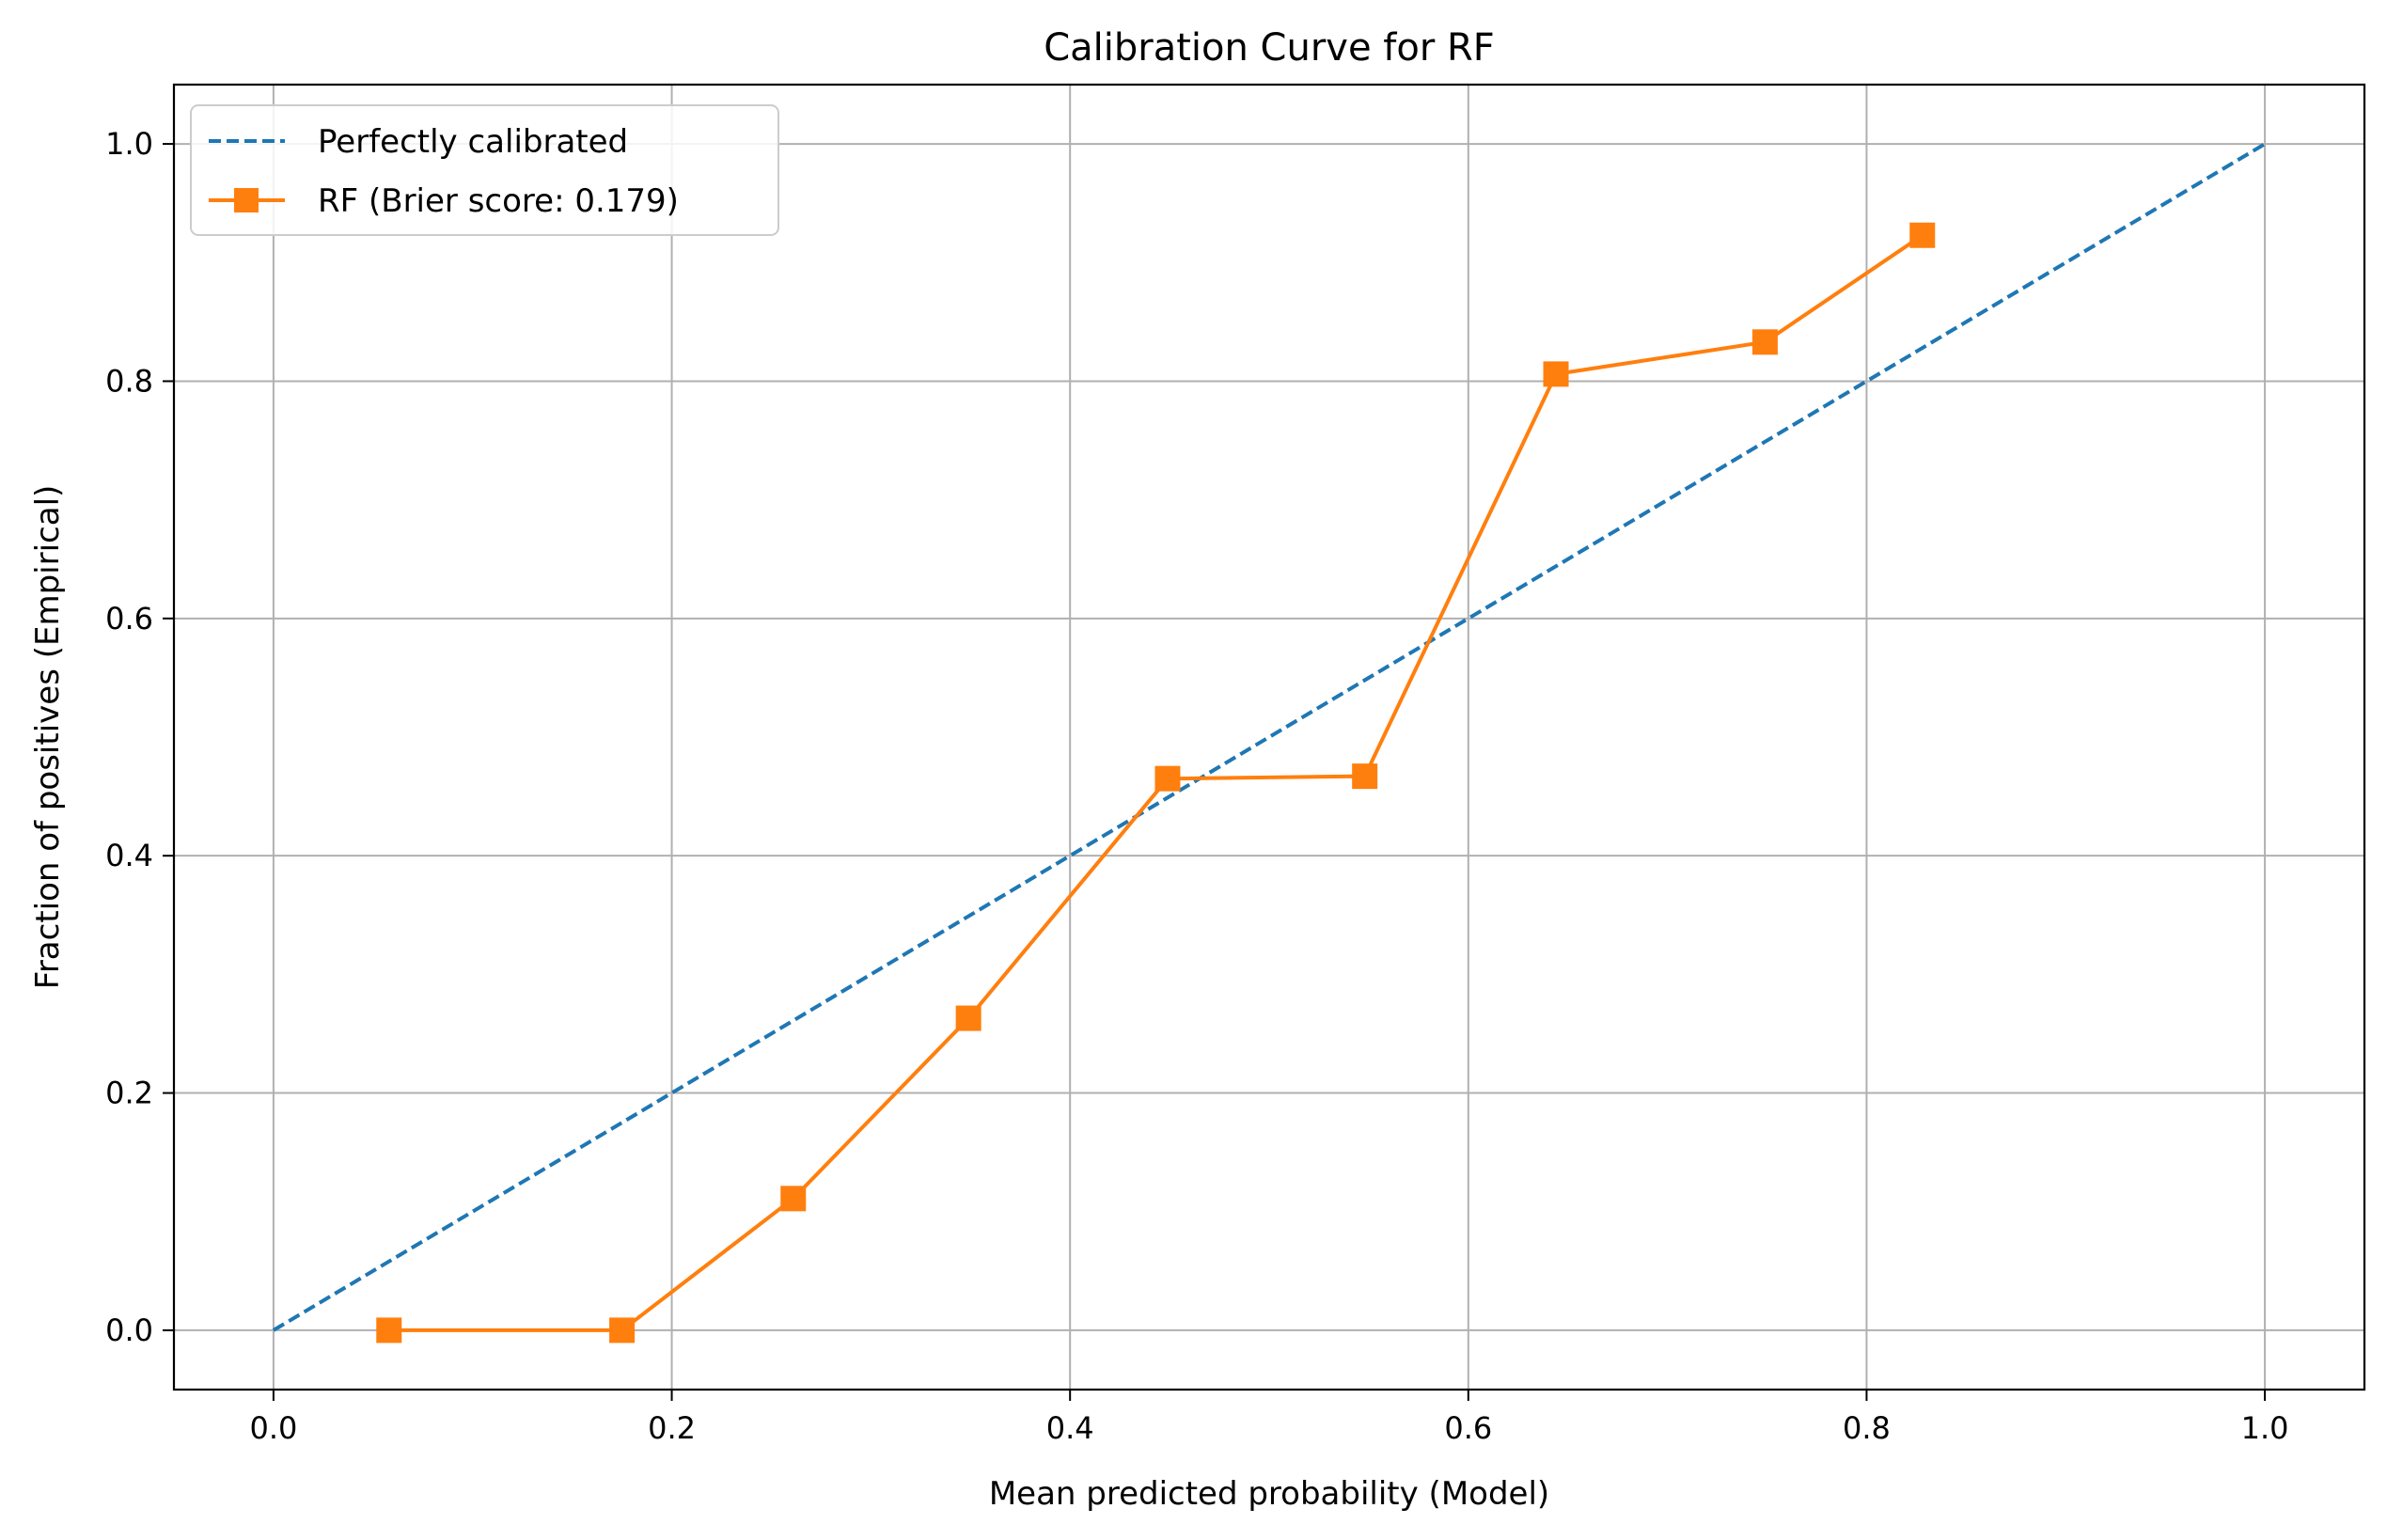 This screenshot has height=1540, width=2387. Describe the element at coordinates (129, 855) in the screenshot. I see `y-tick-label: 0.4` at that location.